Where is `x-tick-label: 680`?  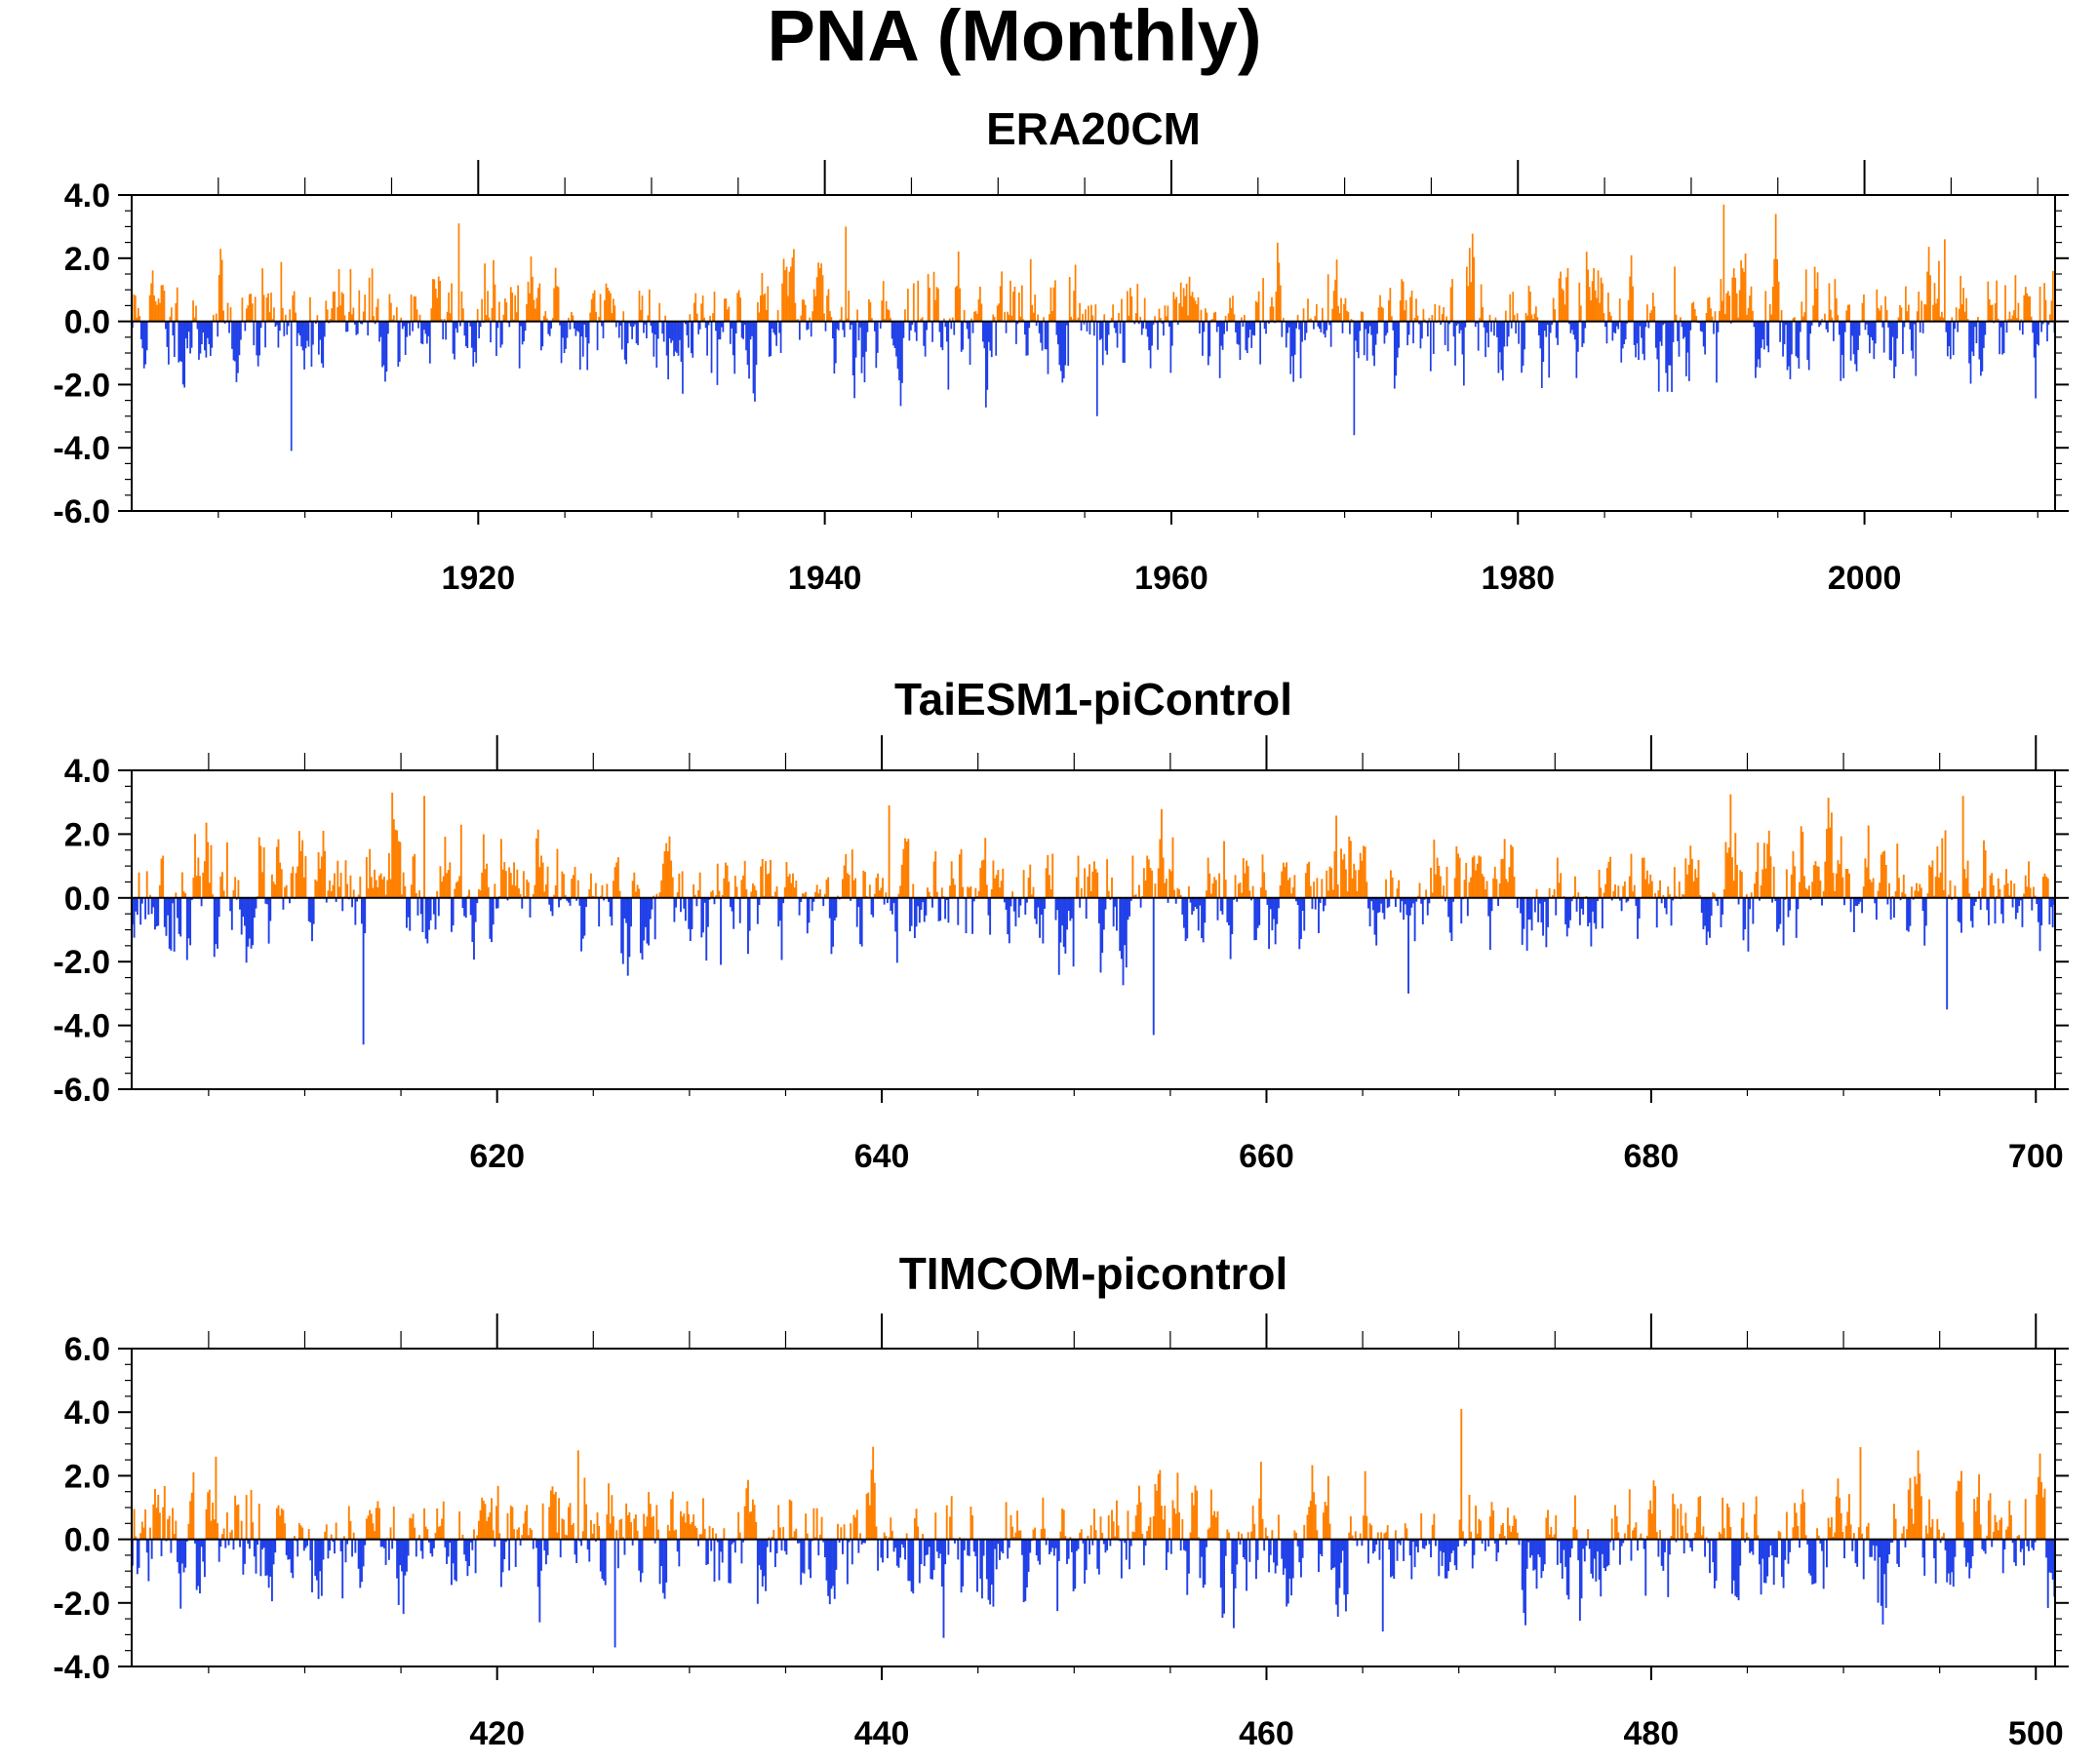
x-tick-label: 680 is located at coordinates (1652, 1156).